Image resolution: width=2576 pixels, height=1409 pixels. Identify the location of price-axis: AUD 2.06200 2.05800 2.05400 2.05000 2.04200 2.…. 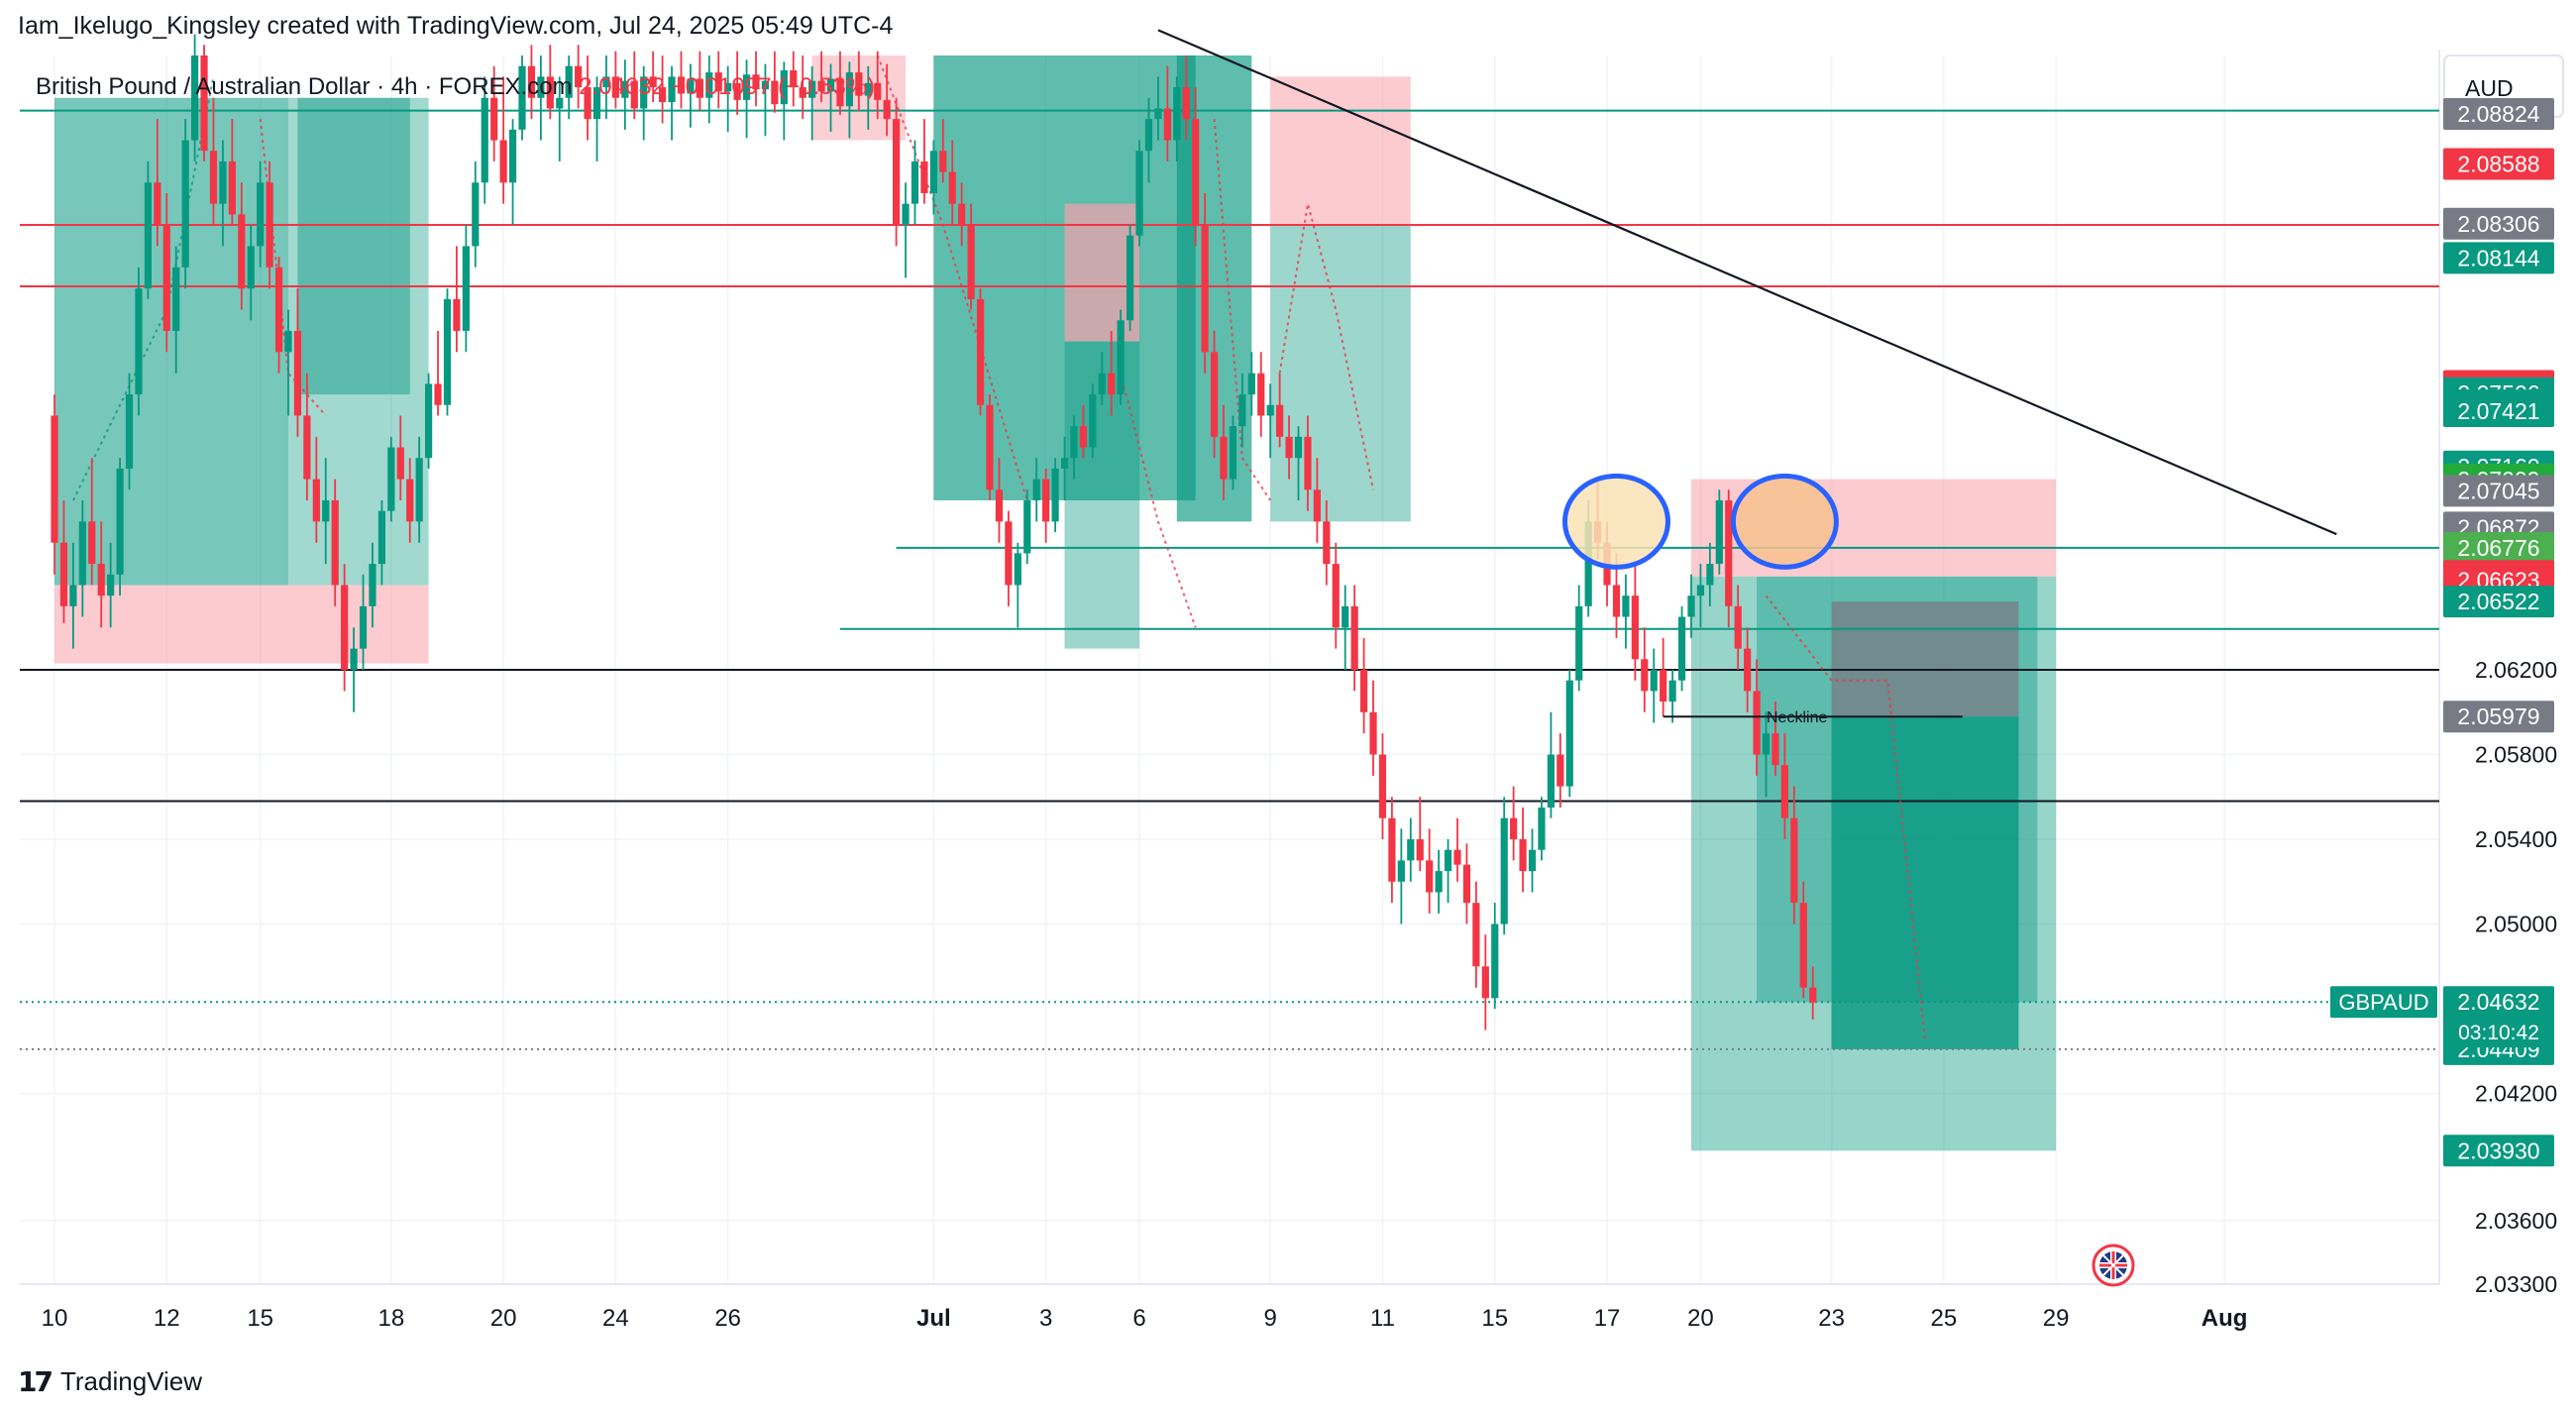
(2447, 675).